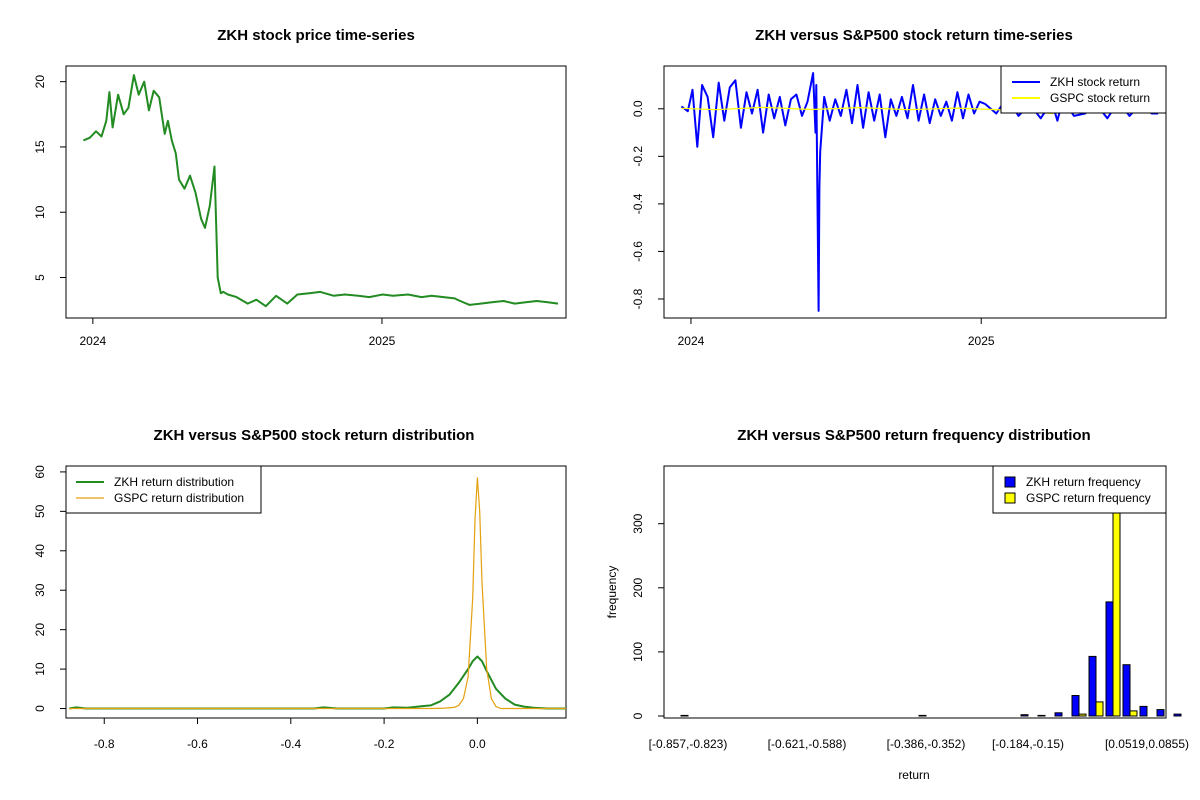 Image resolution: width=1200 pixels, height=800 pixels. Describe the element at coordinates (638, 652) in the screenshot. I see `y-tick-label: 100` at that location.